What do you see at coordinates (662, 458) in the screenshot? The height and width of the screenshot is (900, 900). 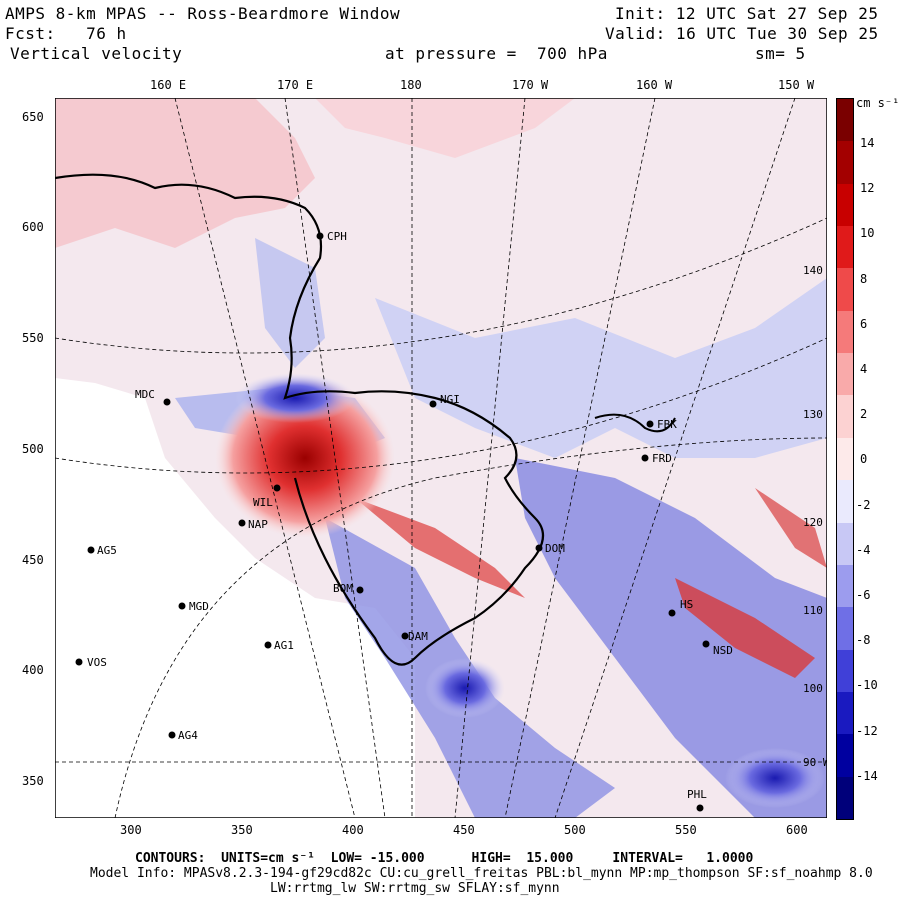 I see `station-label: FRD` at bounding box center [662, 458].